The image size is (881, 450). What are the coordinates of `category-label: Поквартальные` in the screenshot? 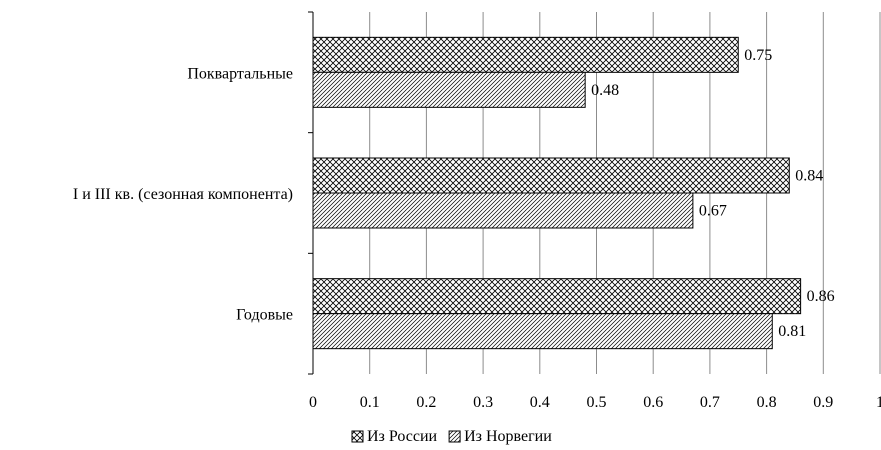 It's located at (240, 73).